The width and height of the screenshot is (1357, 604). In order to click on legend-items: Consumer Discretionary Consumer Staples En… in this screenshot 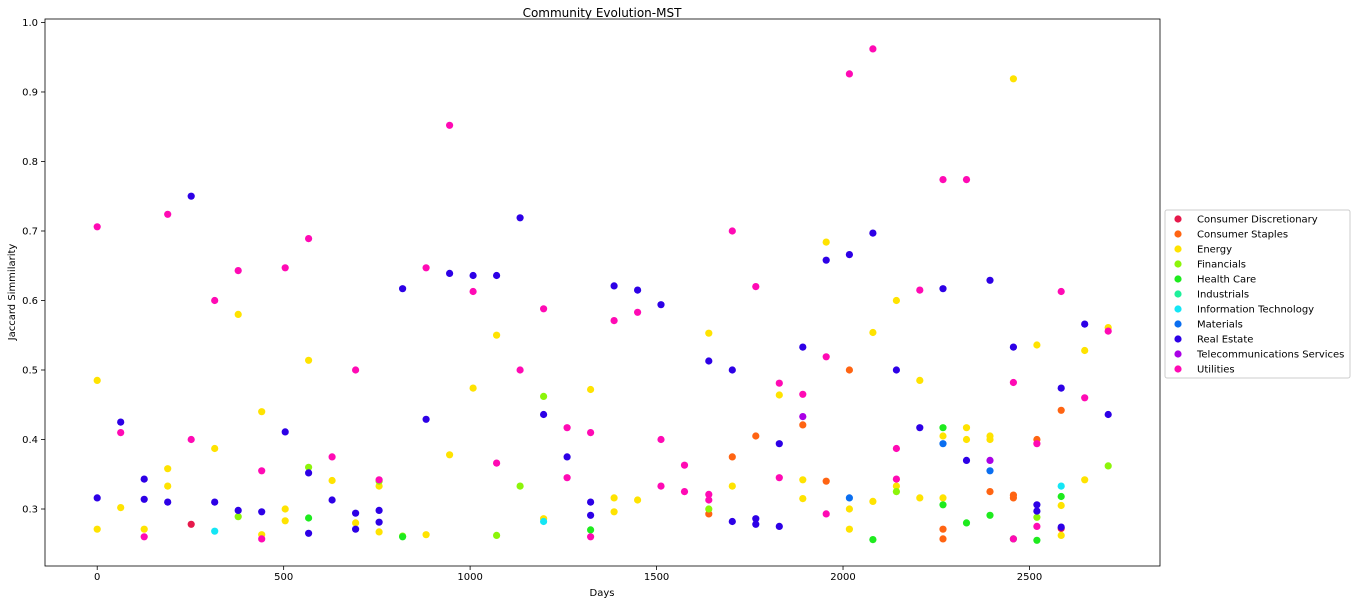, I will do `click(1259, 295)`.